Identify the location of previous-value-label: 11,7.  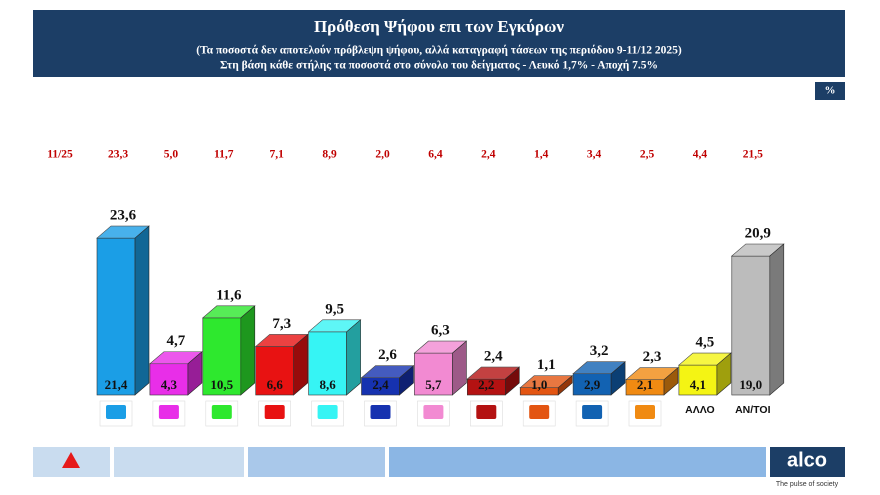
(224, 155).